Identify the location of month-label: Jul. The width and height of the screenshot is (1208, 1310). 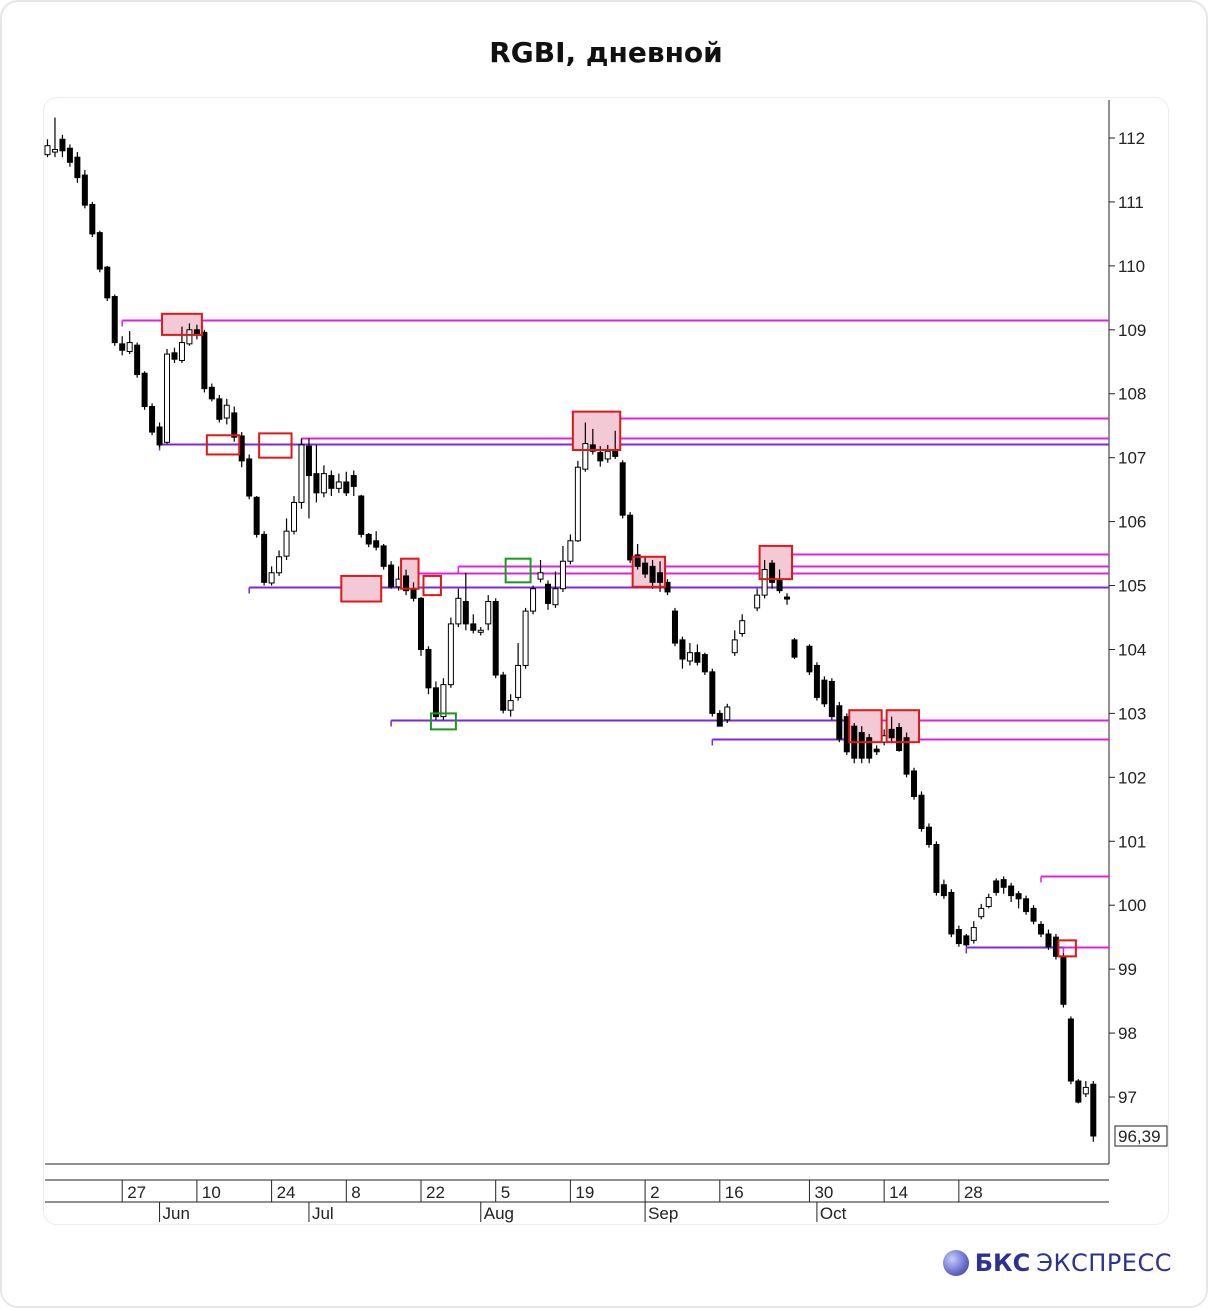
(323, 1213).